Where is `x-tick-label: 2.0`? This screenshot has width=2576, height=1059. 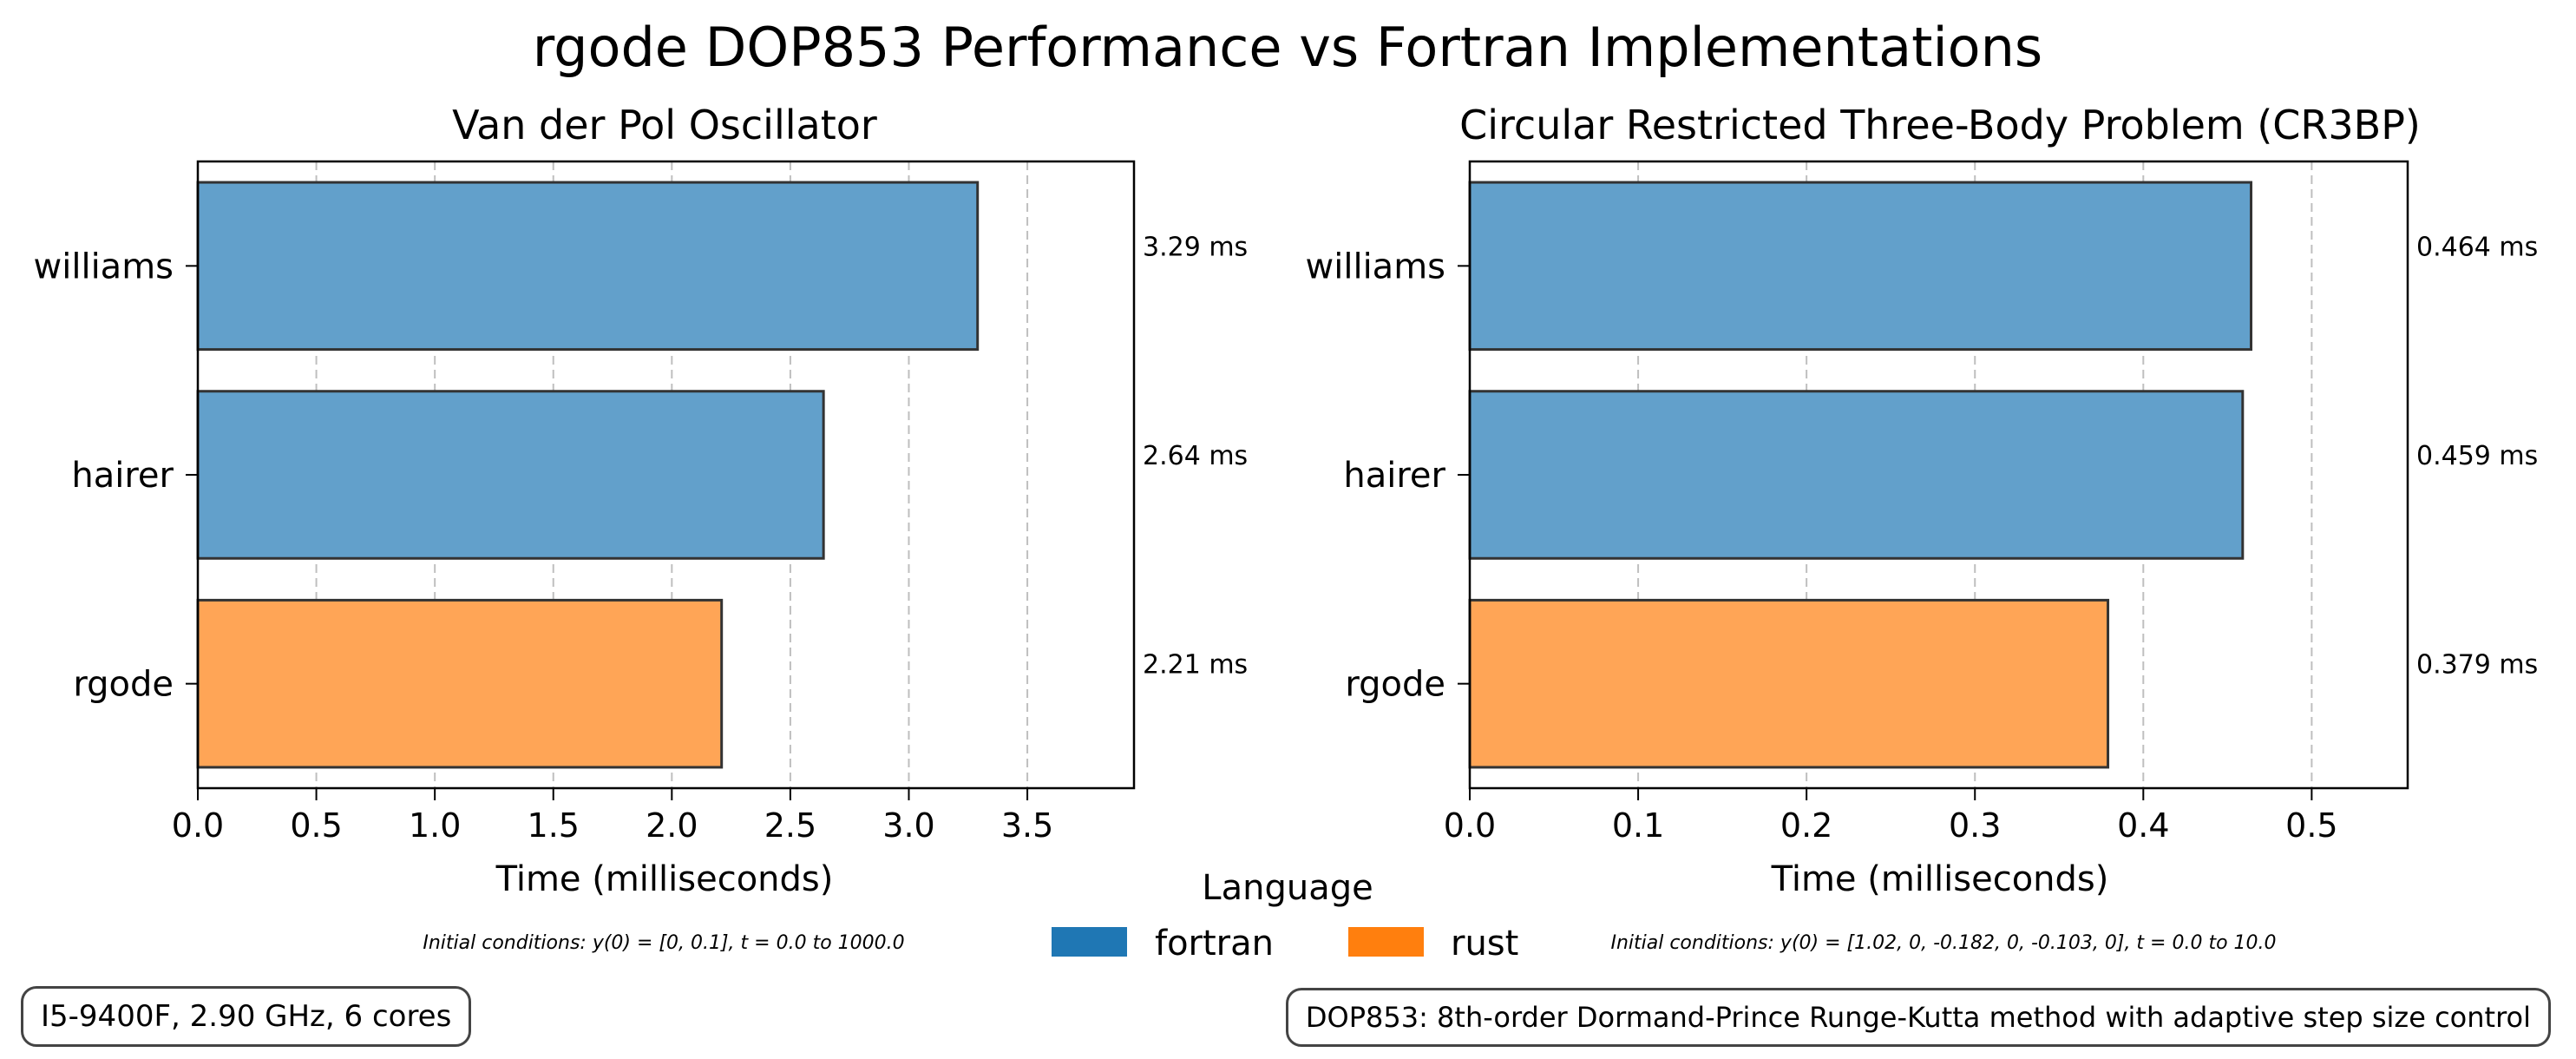 x-tick-label: 2.0 is located at coordinates (672, 826).